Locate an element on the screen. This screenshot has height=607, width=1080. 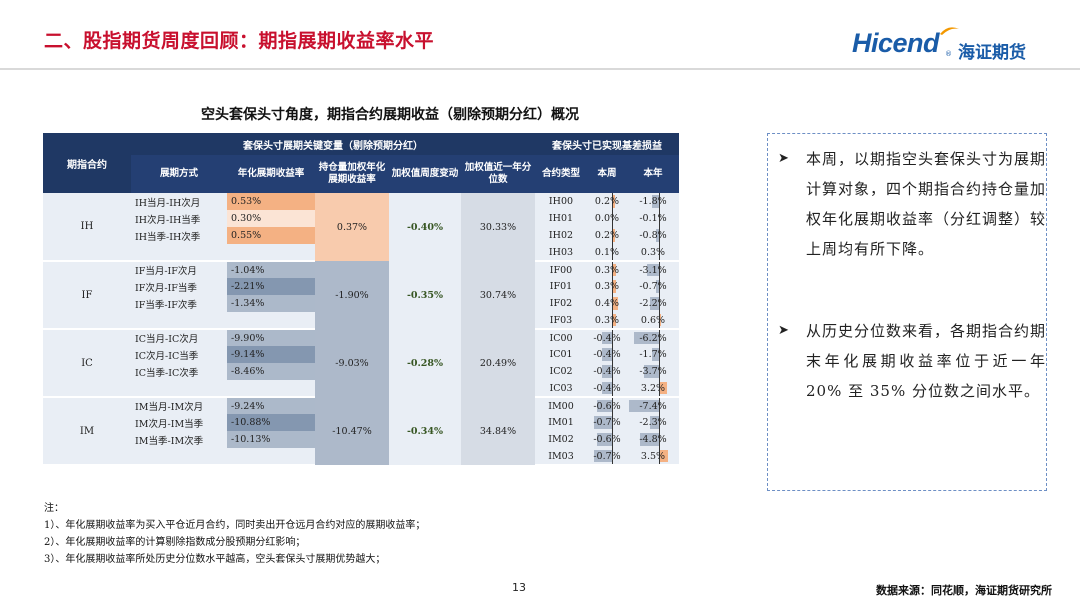
week-pnl-cell: -0.7% is located at coordinates (607, 422).